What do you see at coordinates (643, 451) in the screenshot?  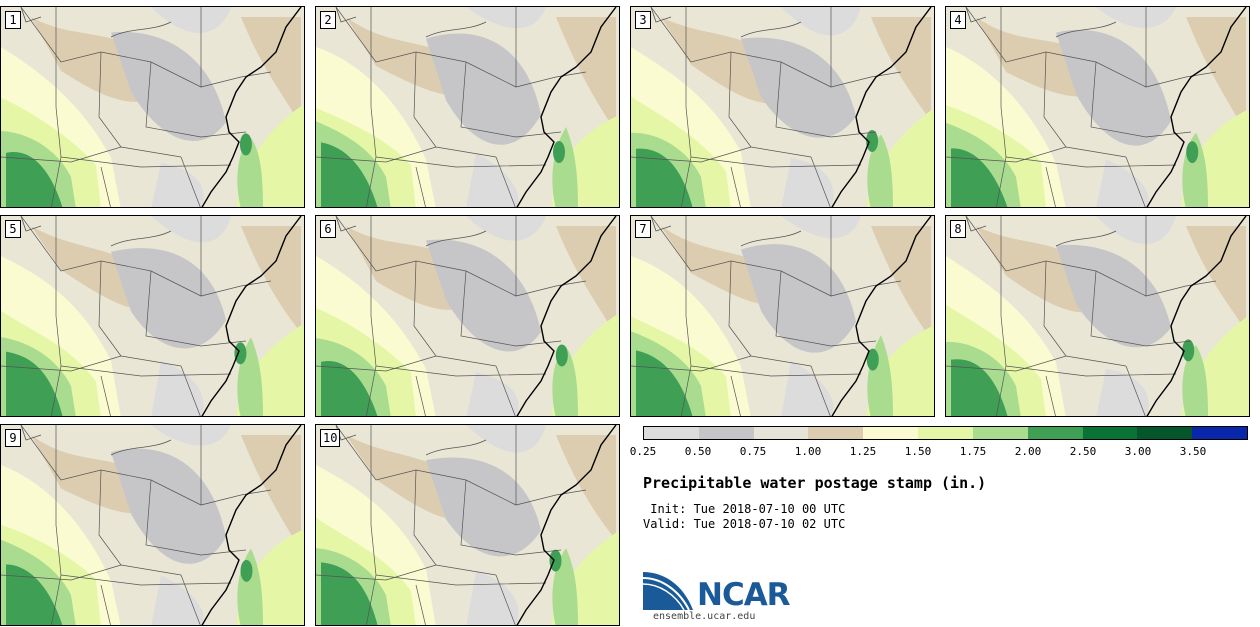 I see `colorbar-tick-label: 0.25` at bounding box center [643, 451].